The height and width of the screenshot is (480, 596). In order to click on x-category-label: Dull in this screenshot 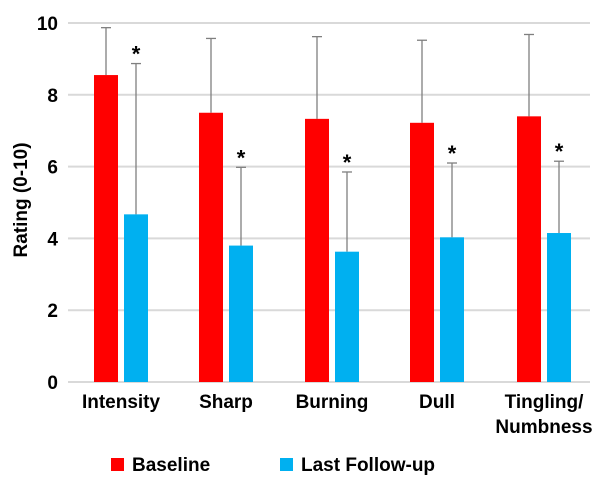, I will do `click(437, 402)`.